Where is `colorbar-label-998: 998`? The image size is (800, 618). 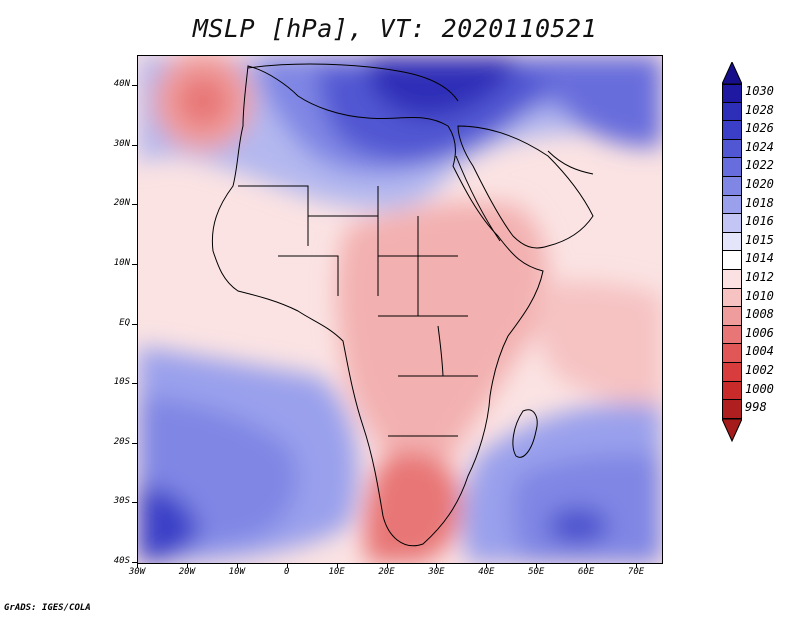
colorbar-label-998: 998 is located at coordinates (756, 407).